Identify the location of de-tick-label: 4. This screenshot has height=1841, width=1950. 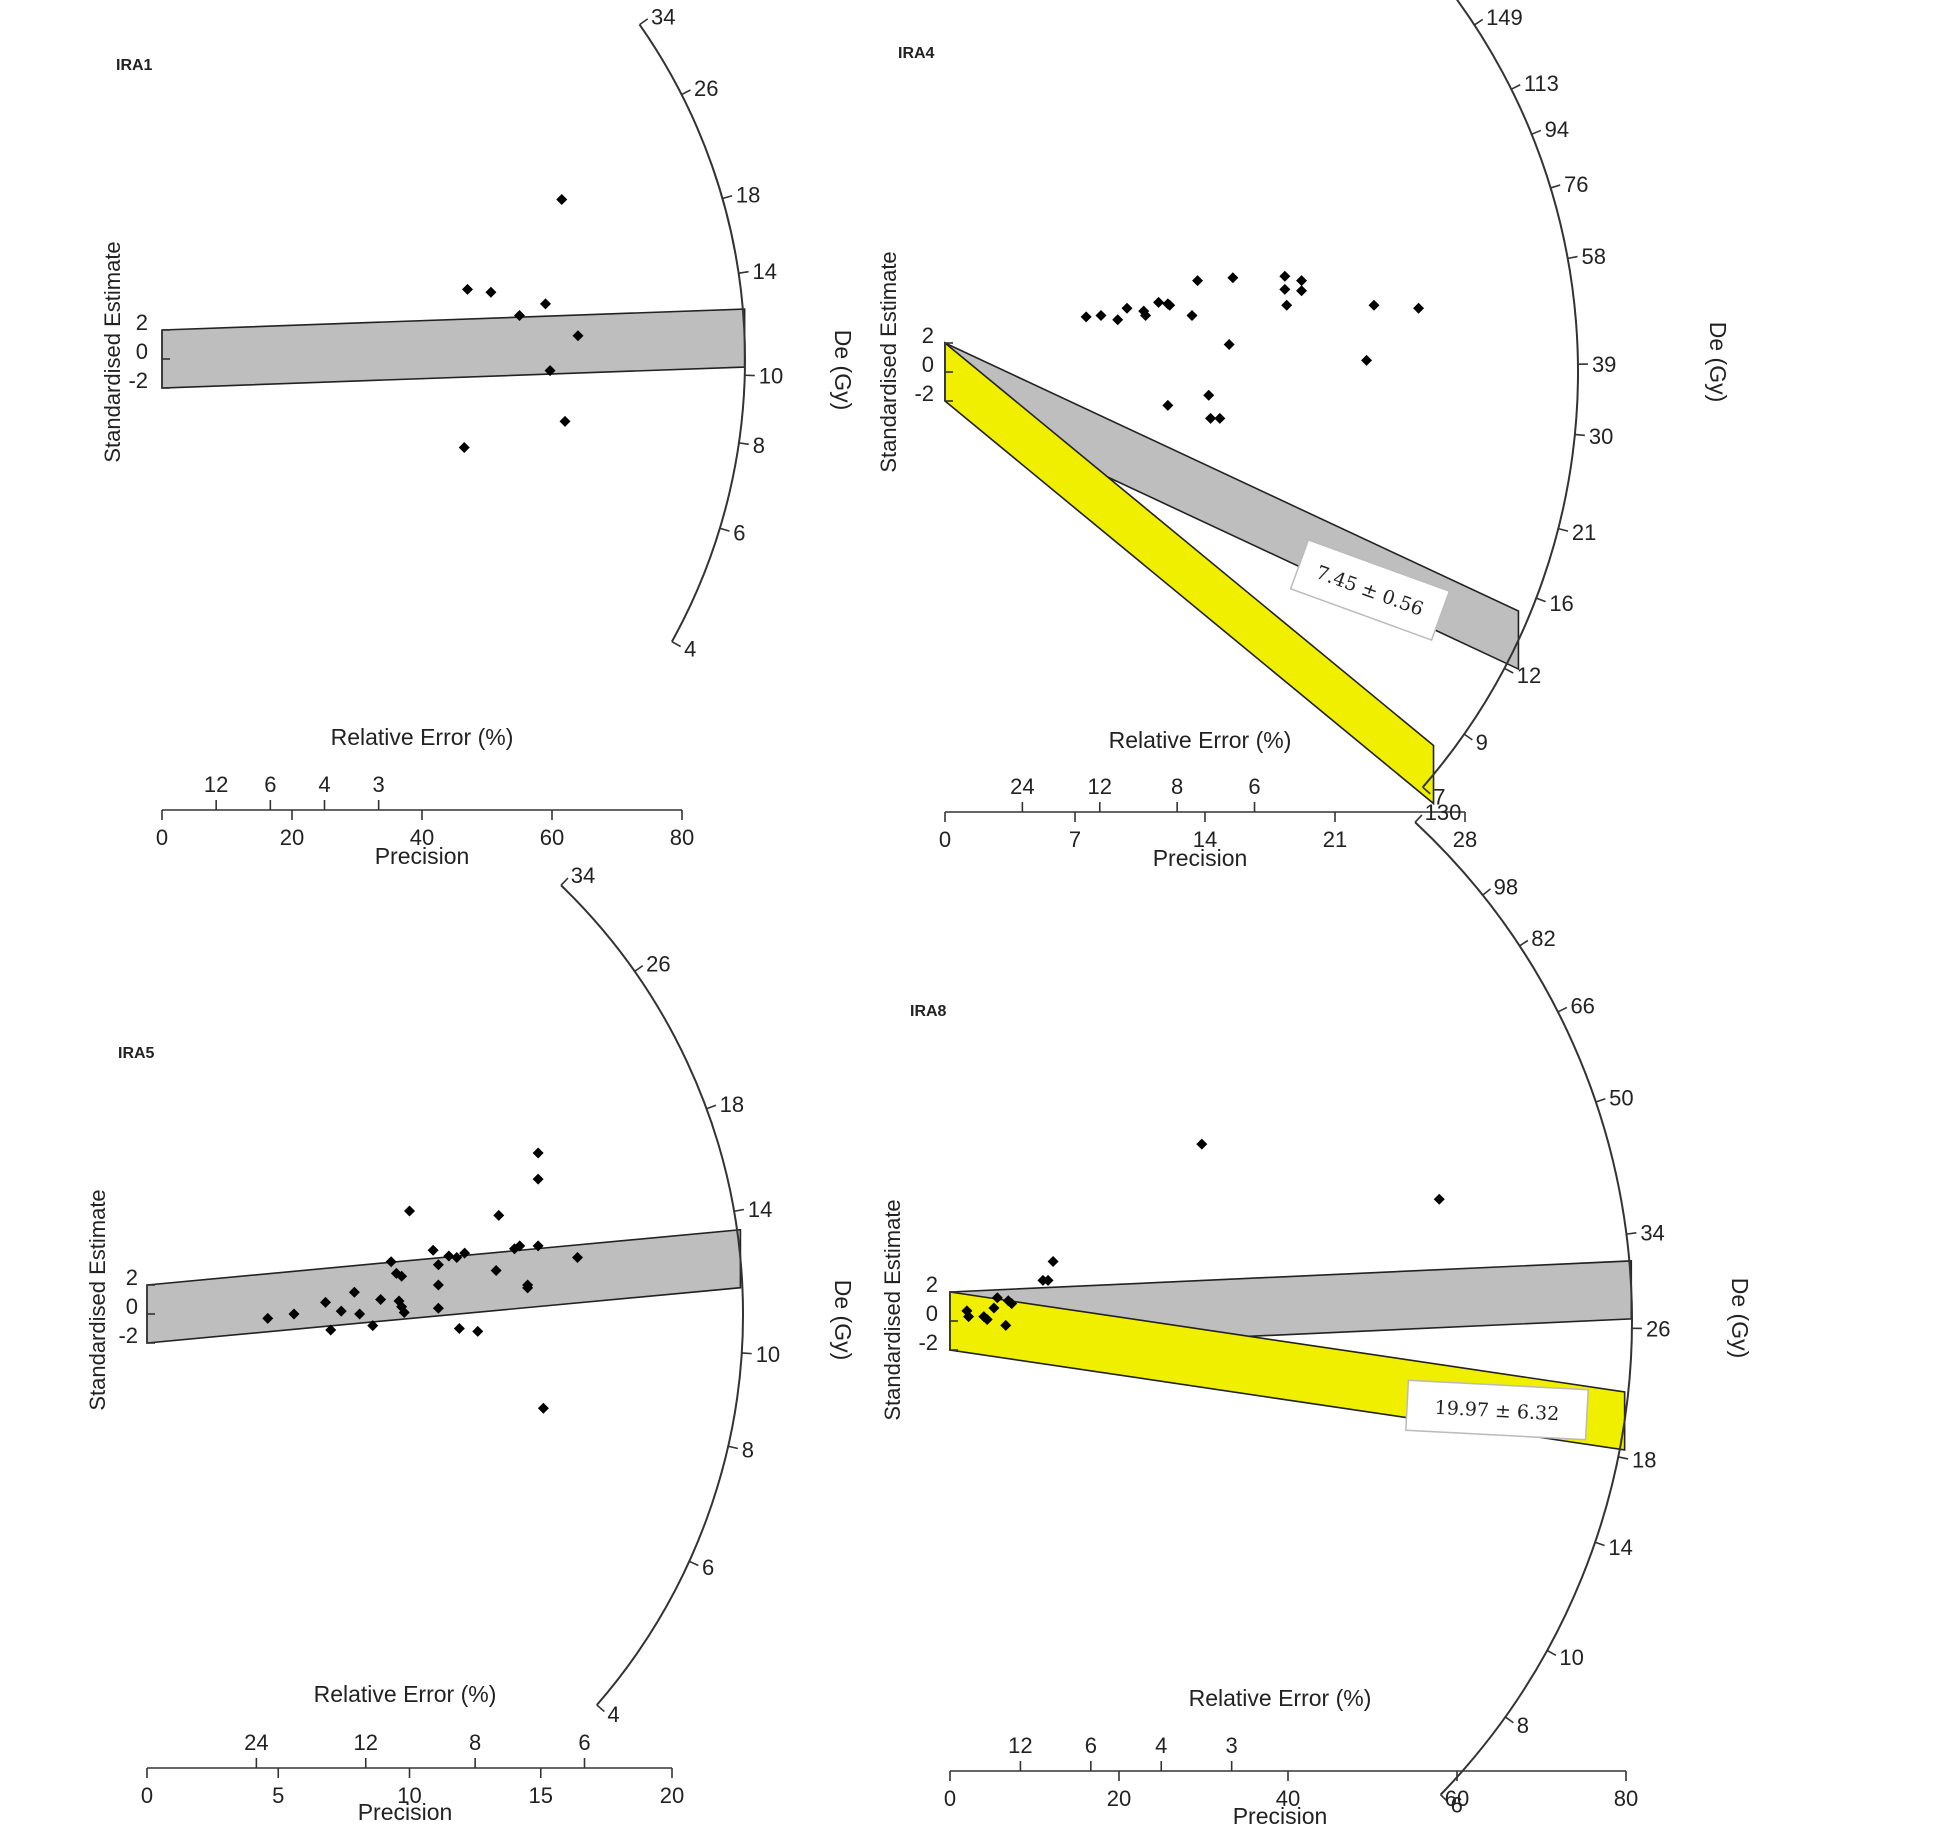
(690, 648).